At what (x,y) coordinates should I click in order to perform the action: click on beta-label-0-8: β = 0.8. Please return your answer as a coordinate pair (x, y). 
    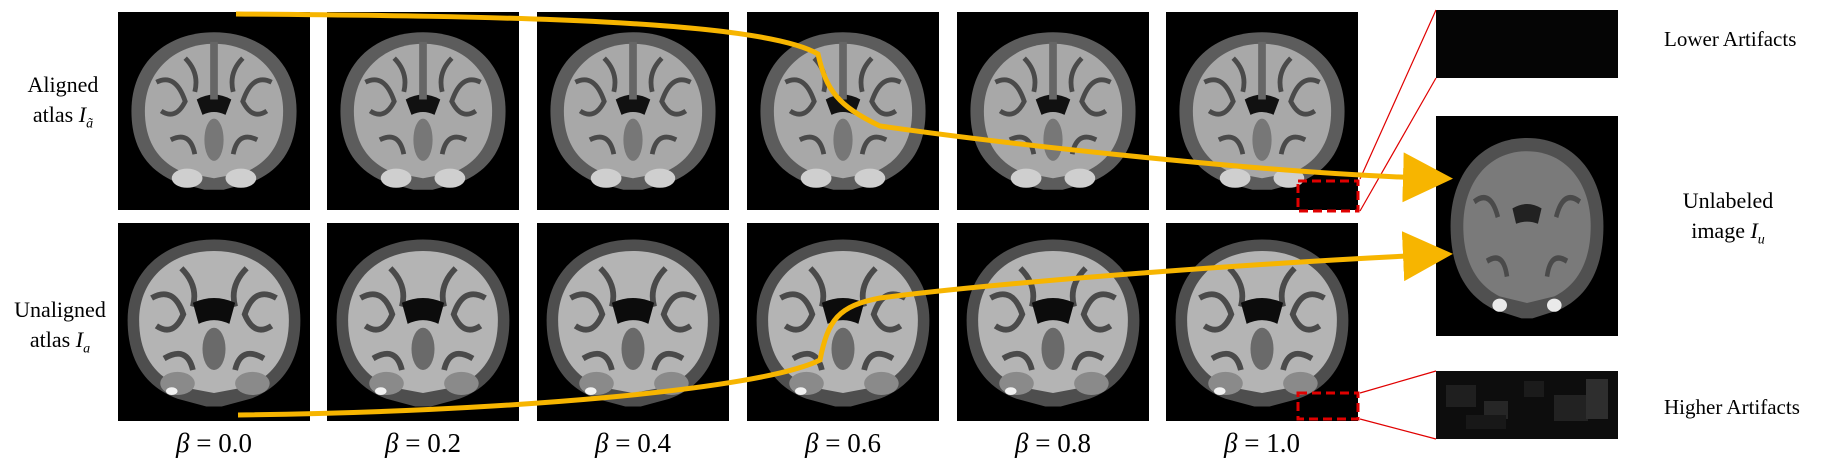
    Looking at the image, I should click on (1053, 443).